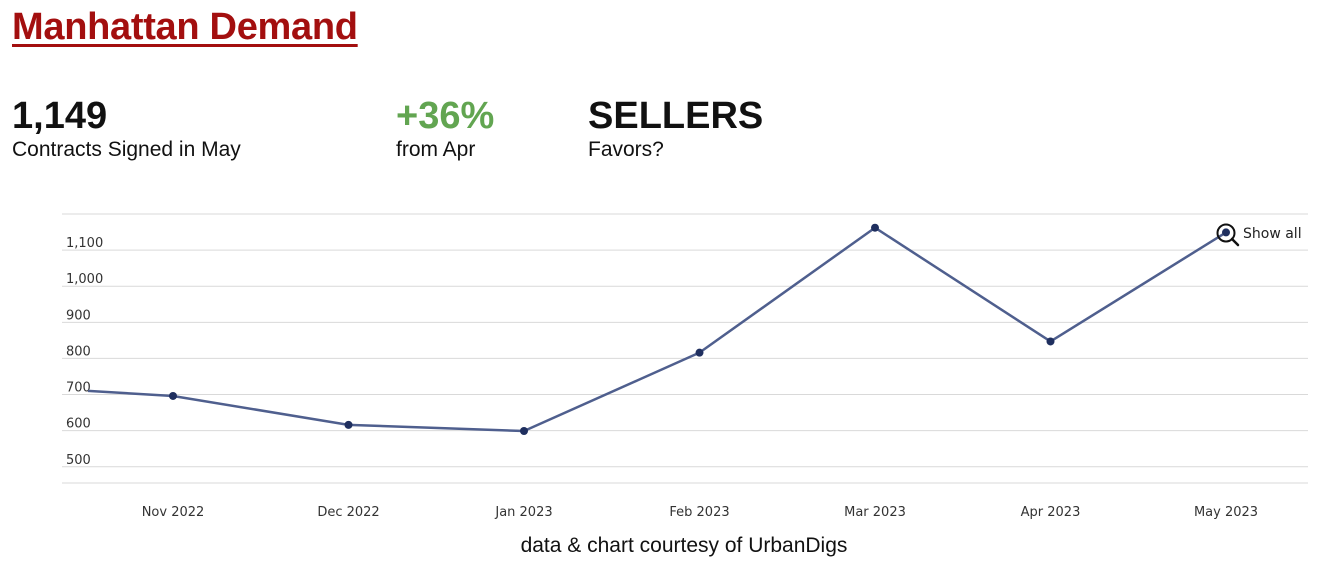 Image resolution: width=1318 pixels, height=576 pixels. I want to click on favors-value: SELLERS, so click(676, 116).